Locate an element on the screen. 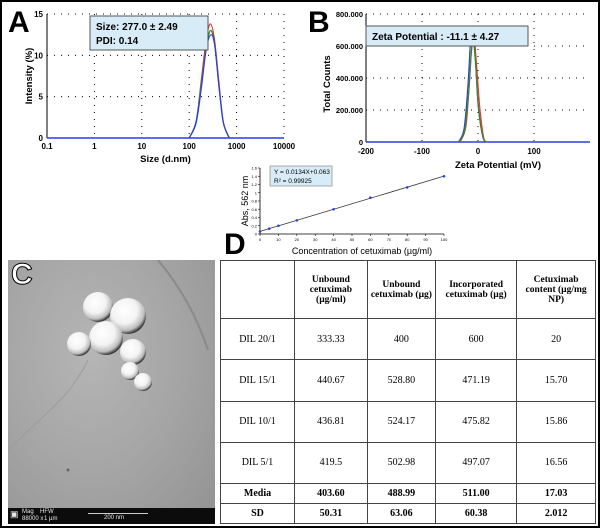 The image size is (600, 528). row-label: DIL 15/1 is located at coordinates (257, 380).